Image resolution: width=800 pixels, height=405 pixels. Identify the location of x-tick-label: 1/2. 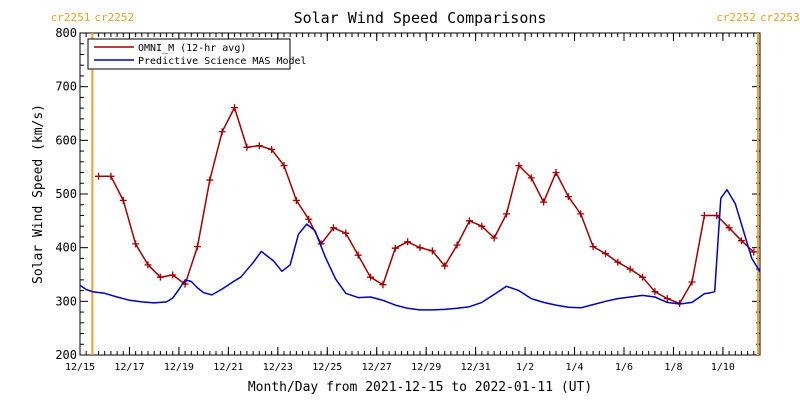
(525, 367).